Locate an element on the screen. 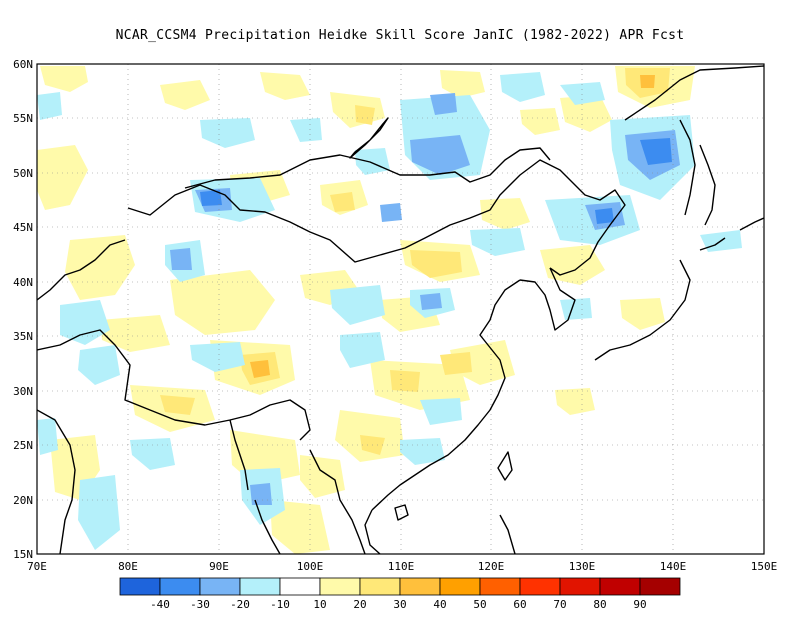 The height and width of the screenshot is (618, 800). colorbar is located at coordinates (400, 586).